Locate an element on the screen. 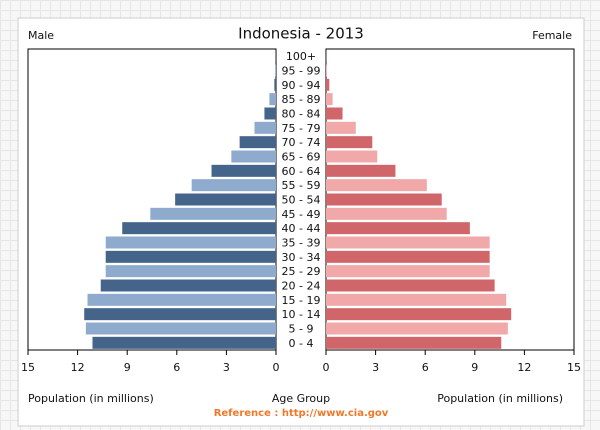 This screenshot has width=600, height=430. left-label: Male is located at coordinates (41, 35).